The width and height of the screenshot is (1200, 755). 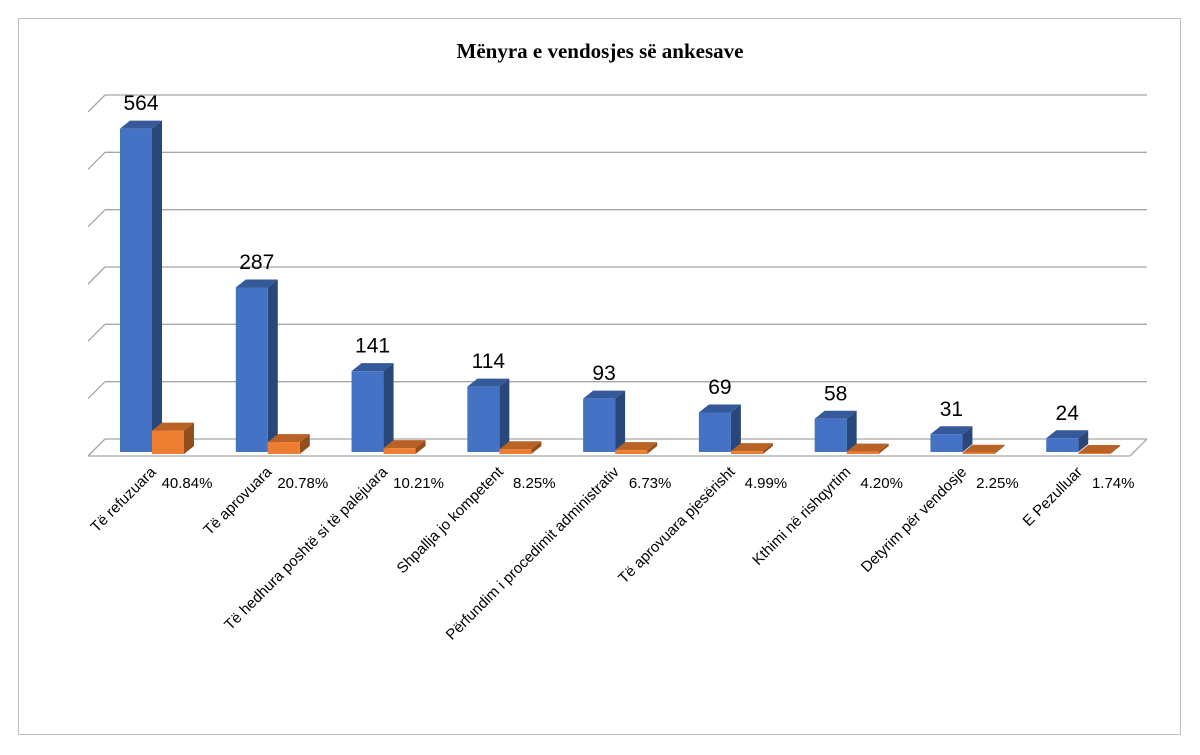 What do you see at coordinates (256, 262) in the screenshot?
I see `value-label: 287` at bounding box center [256, 262].